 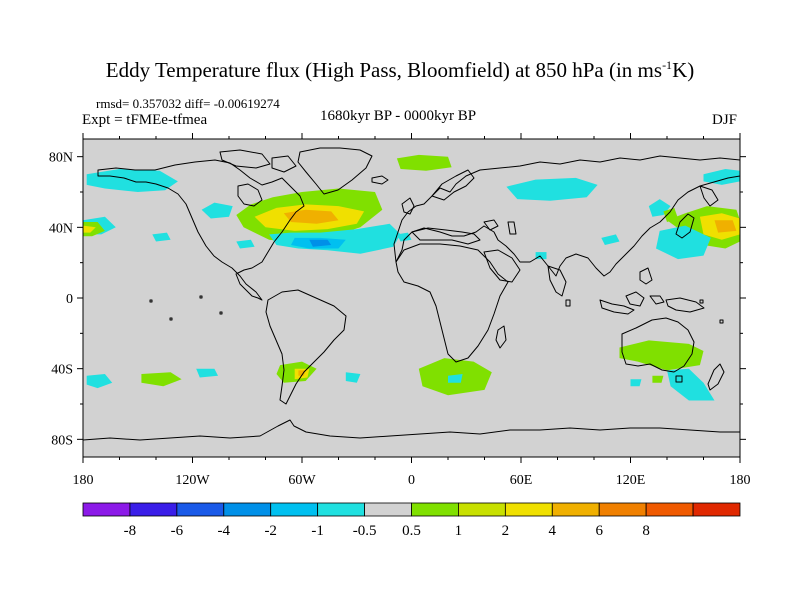 What do you see at coordinates (250, 195) in the screenshot?
I see `coastline-hudson-bay` at bounding box center [250, 195].